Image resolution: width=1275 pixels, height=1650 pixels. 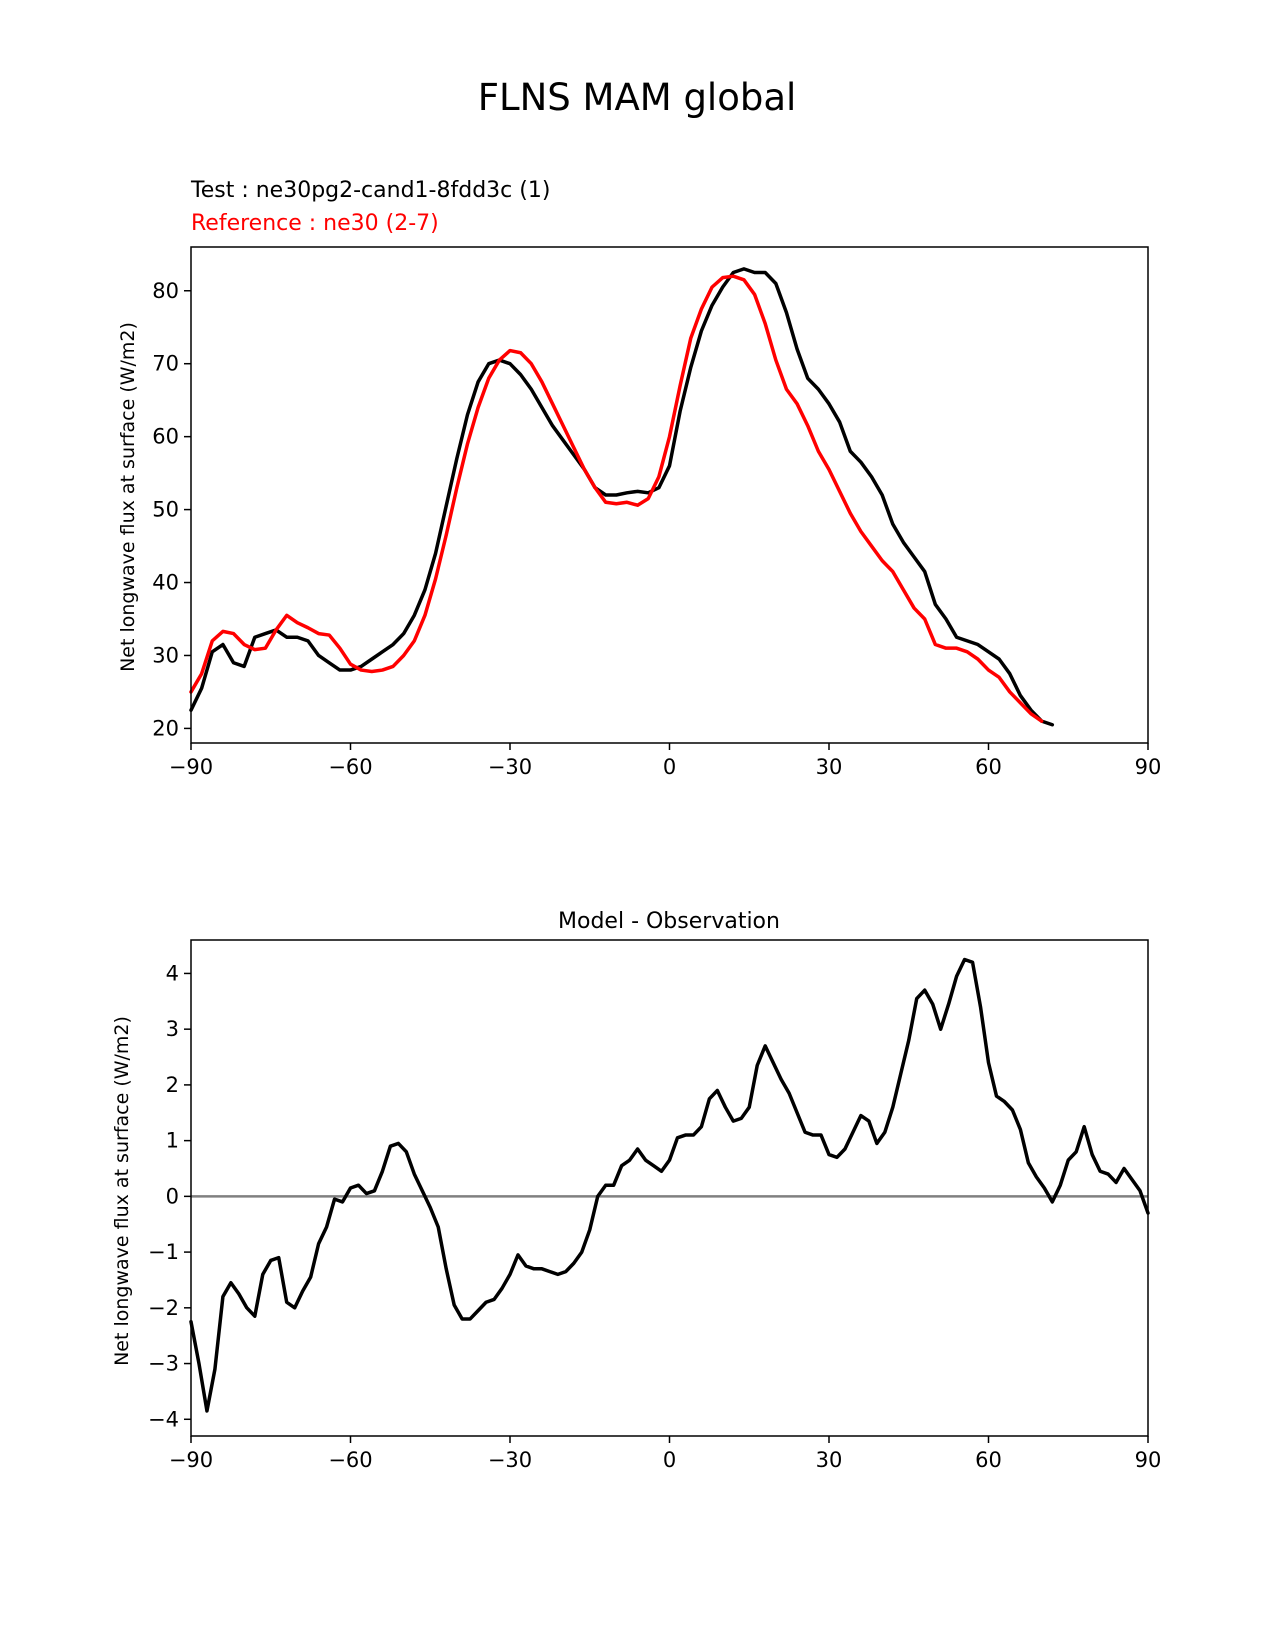 I want to click on y-tick-label: 2, so click(x=172, y=1085).